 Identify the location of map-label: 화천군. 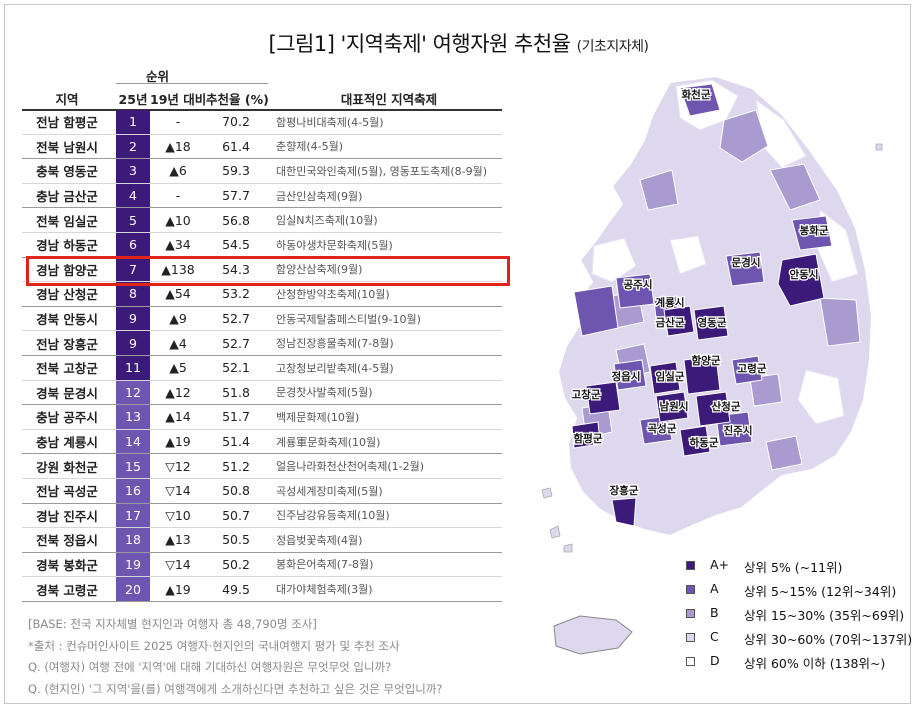
(696, 94).